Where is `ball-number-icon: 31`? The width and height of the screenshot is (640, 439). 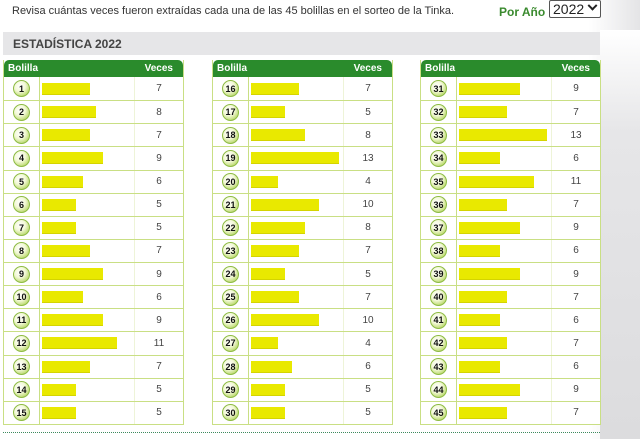
ball-number-icon: 31 is located at coordinates (438, 89).